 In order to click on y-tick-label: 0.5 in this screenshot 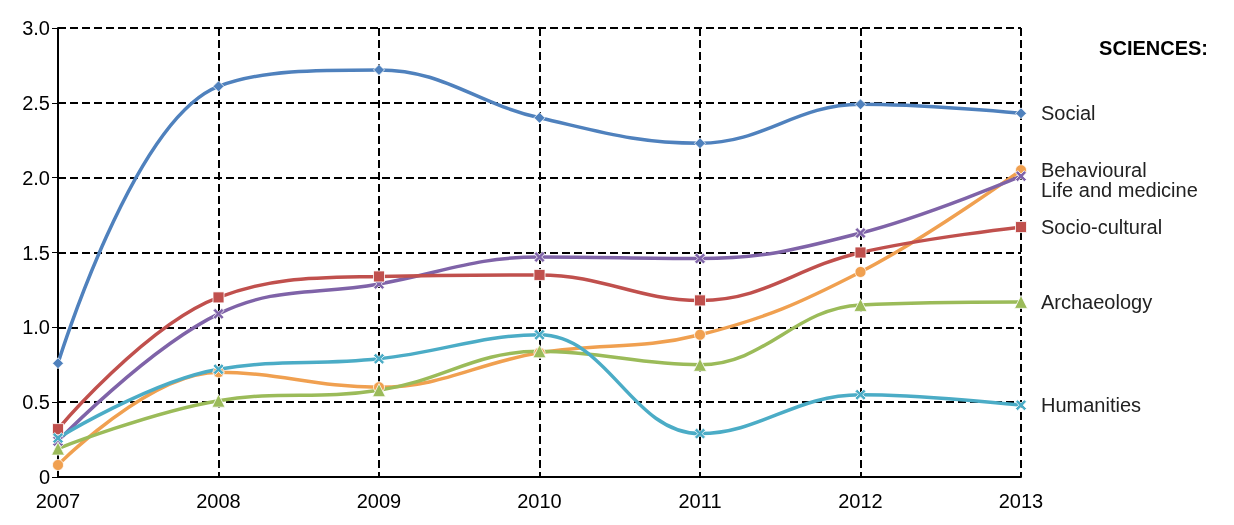, I will do `click(36, 402)`.